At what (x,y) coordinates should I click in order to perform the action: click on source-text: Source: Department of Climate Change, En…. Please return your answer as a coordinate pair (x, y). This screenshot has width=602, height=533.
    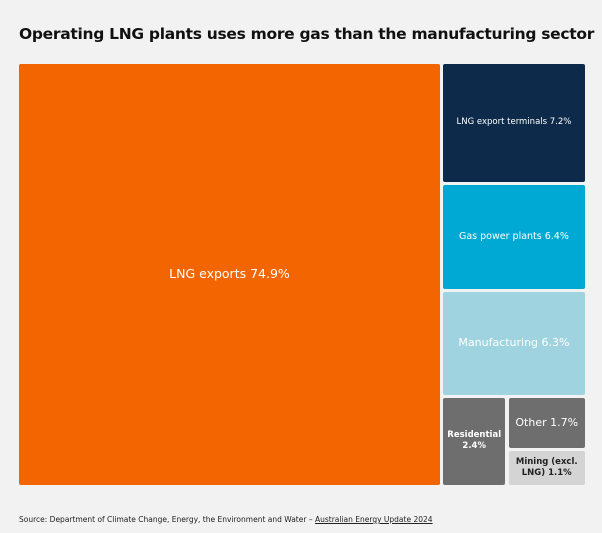
    Looking at the image, I should click on (167, 519).